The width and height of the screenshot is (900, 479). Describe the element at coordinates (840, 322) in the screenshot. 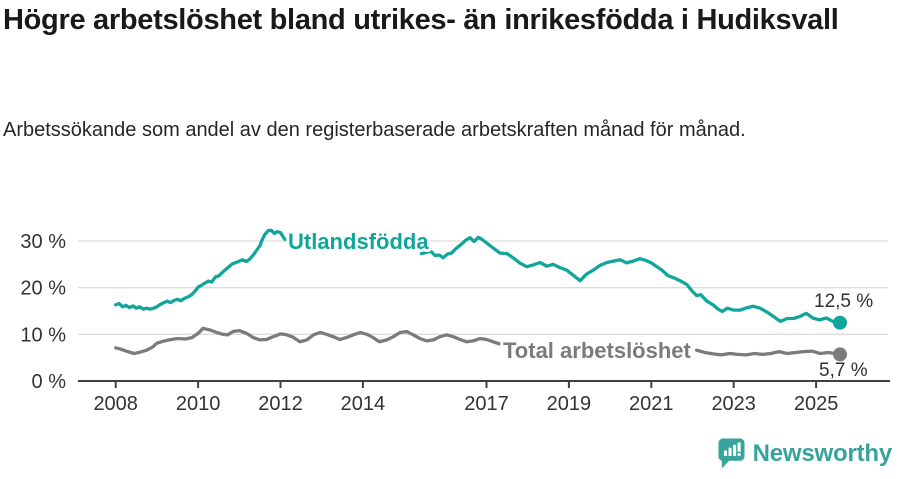

I see `utlandsfodda-end-dot` at that location.